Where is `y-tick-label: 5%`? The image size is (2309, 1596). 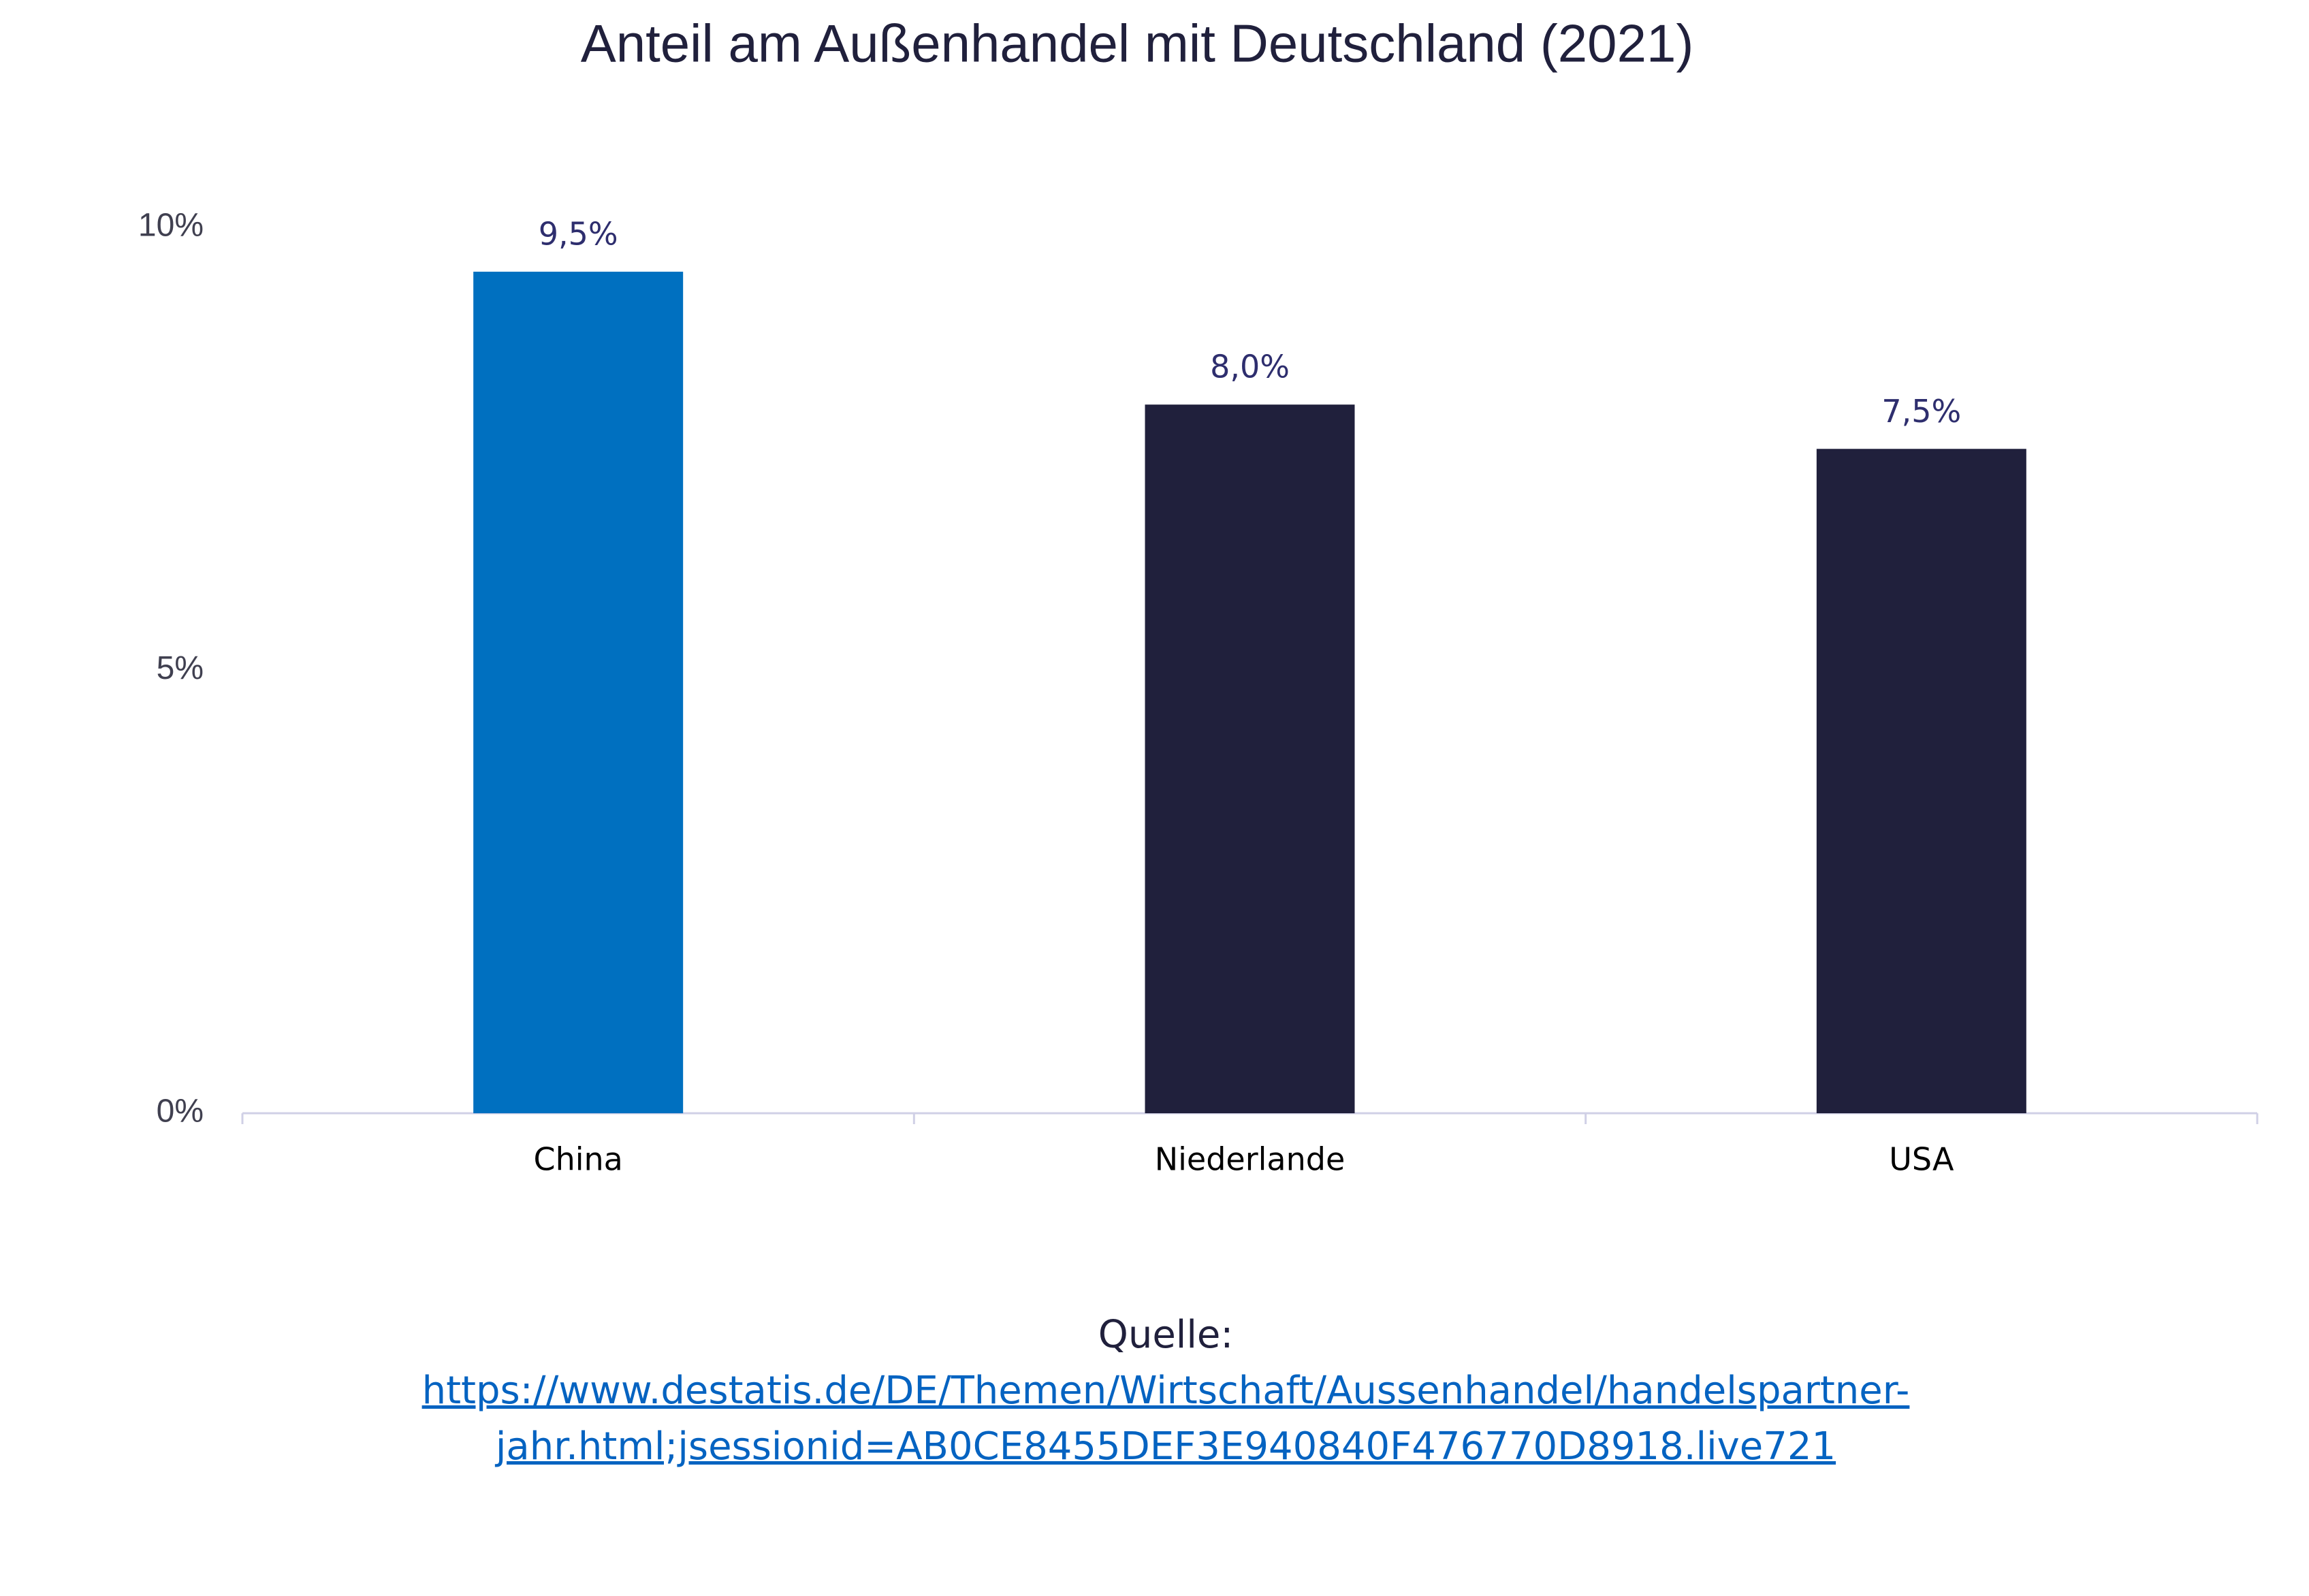
y-tick-label: 5% is located at coordinates (180, 668).